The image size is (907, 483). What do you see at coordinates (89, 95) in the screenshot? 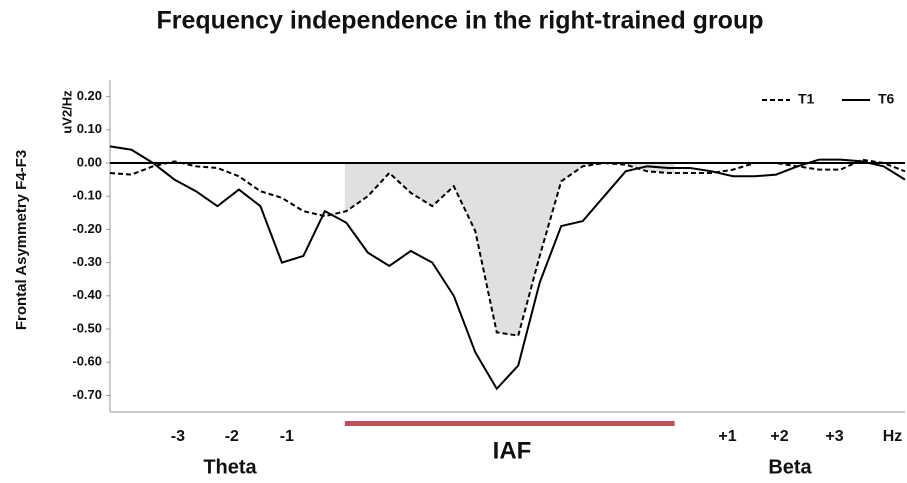
I see `y-tick-label: 0.20` at bounding box center [89, 95].